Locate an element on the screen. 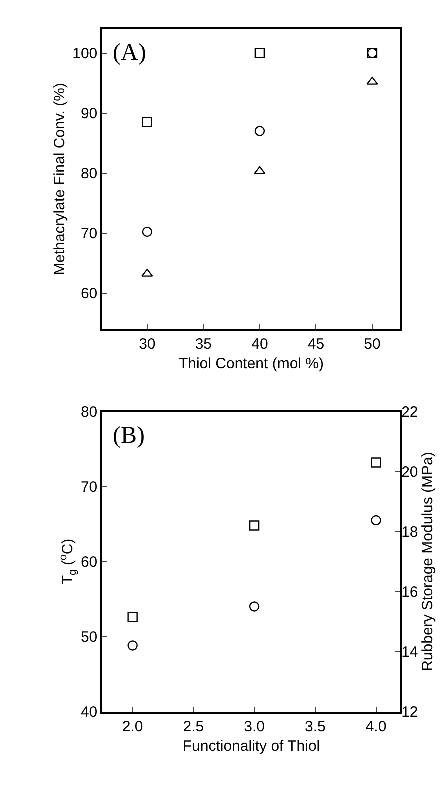  x-tick-label: 30 is located at coordinates (147, 344).